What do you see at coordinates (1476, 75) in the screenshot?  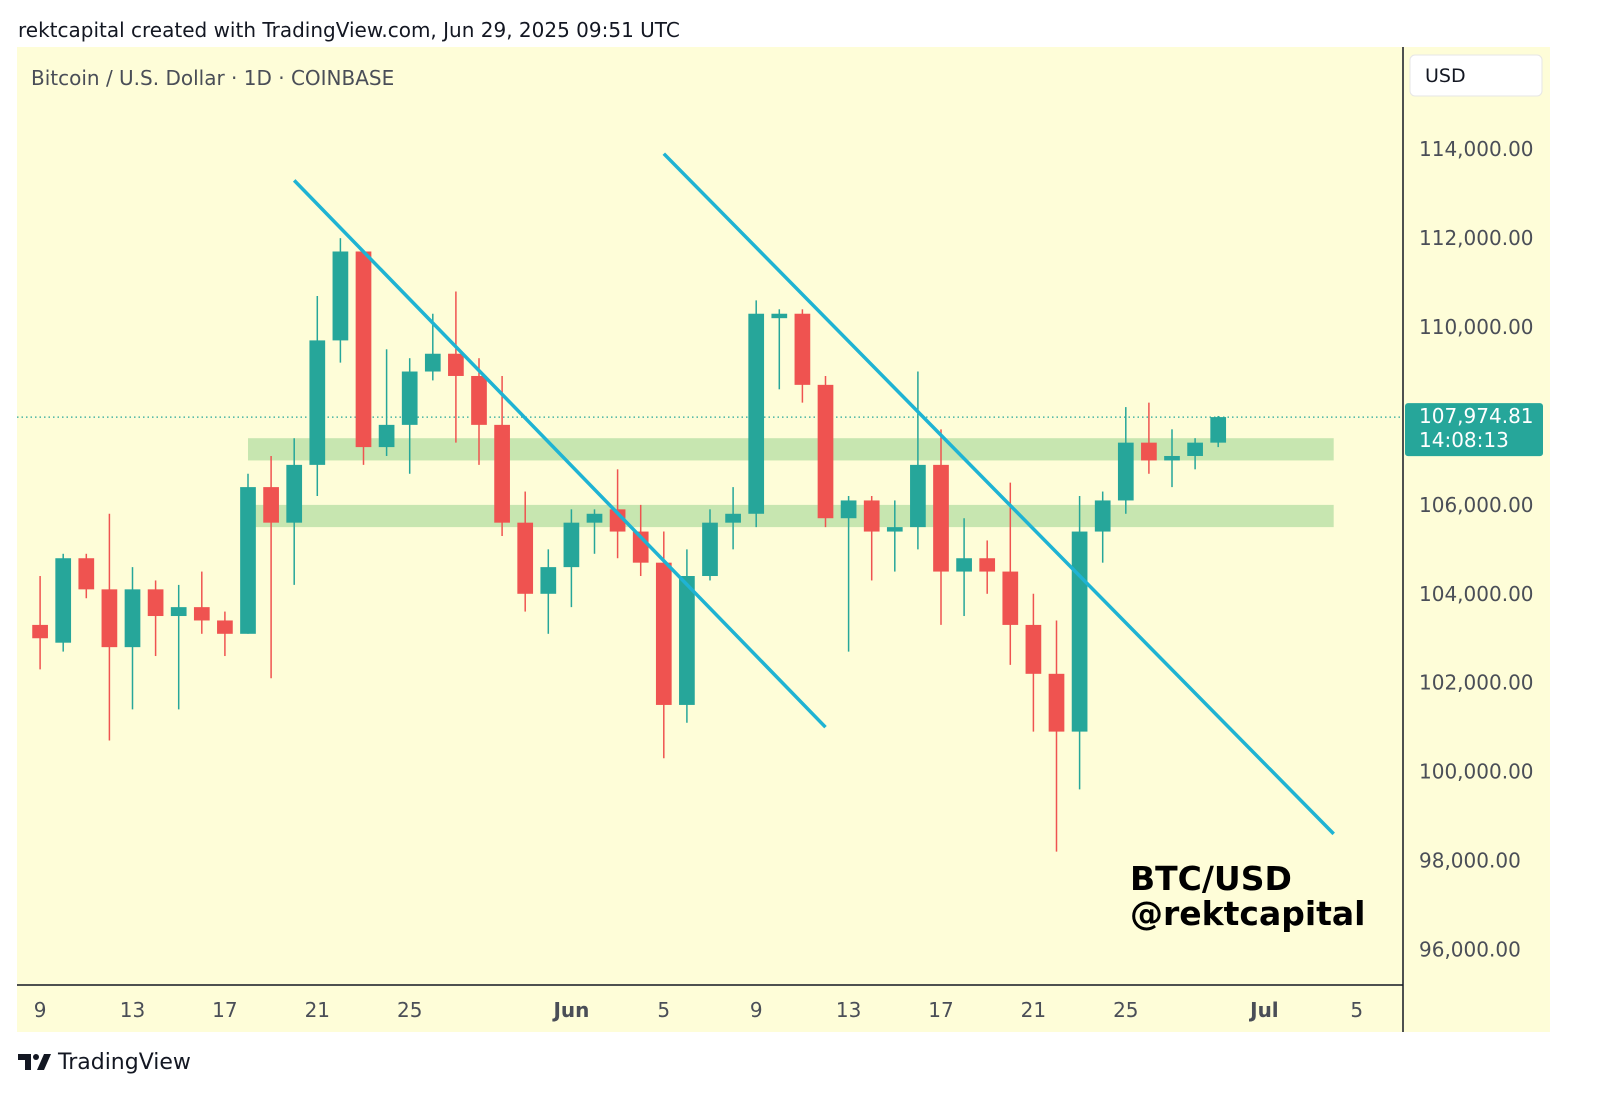 I see `currency-button: USD` at bounding box center [1476, 75].